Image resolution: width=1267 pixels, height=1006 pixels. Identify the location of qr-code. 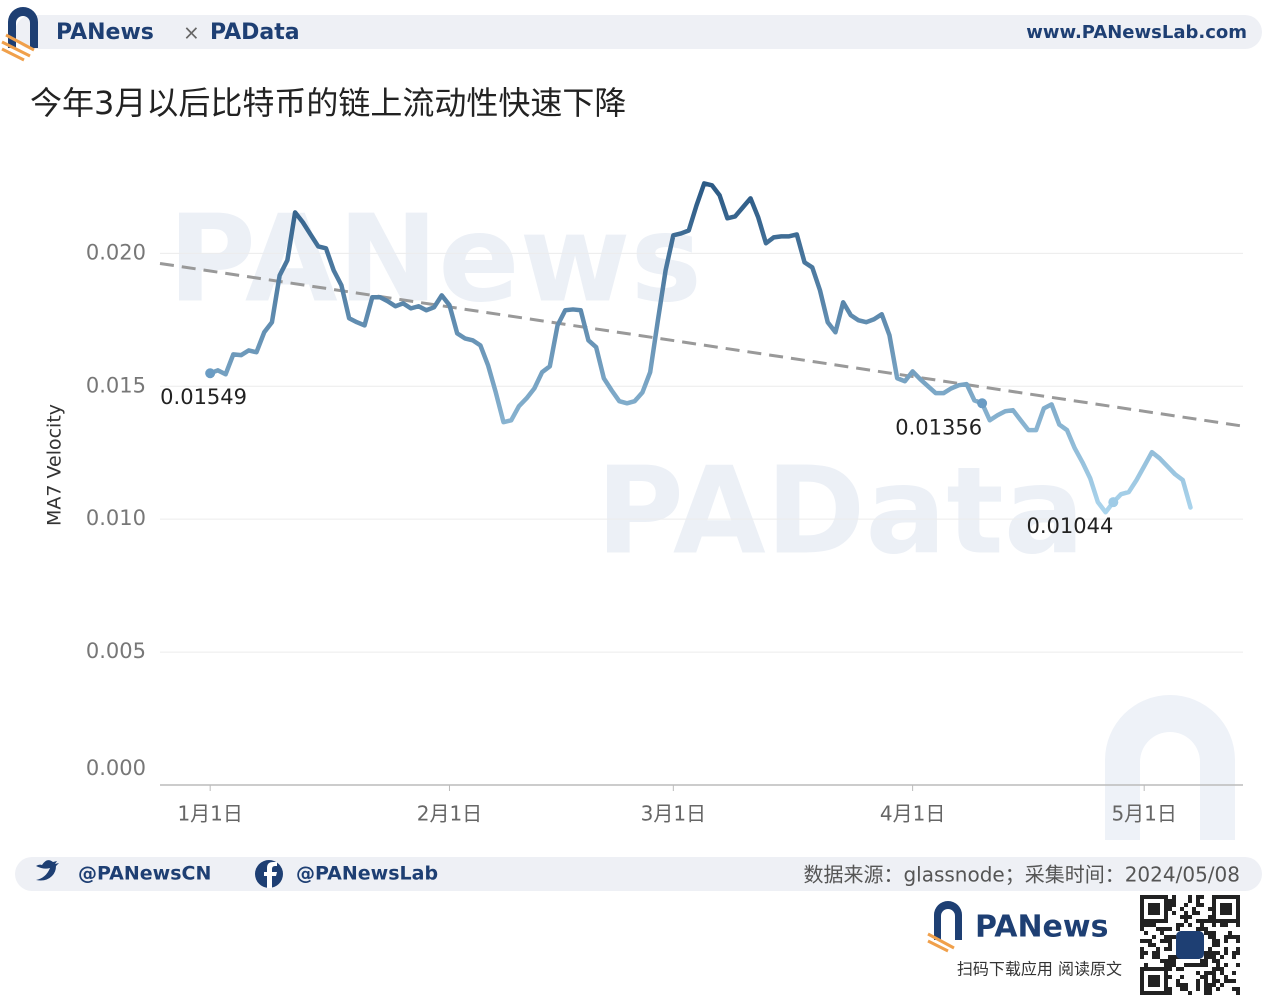
(1190, 945).